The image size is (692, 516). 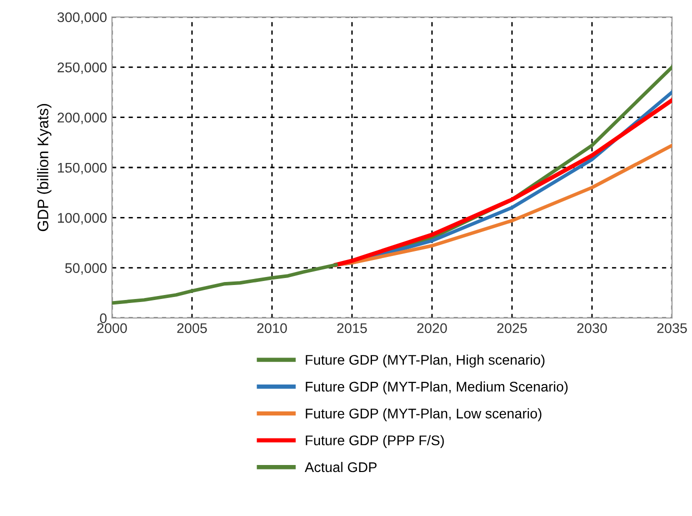 What do you see at coordinates (86, 269) in the screenshot?
I see `y-tick-label: 50,000` at bounding box center [86, 269].